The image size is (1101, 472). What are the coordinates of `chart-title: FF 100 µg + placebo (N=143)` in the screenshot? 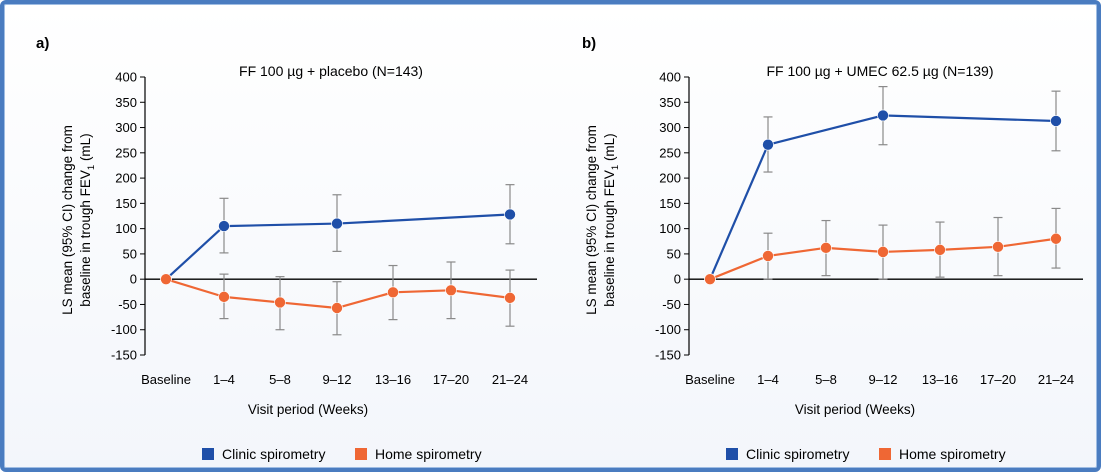 It's located at (331, 71).